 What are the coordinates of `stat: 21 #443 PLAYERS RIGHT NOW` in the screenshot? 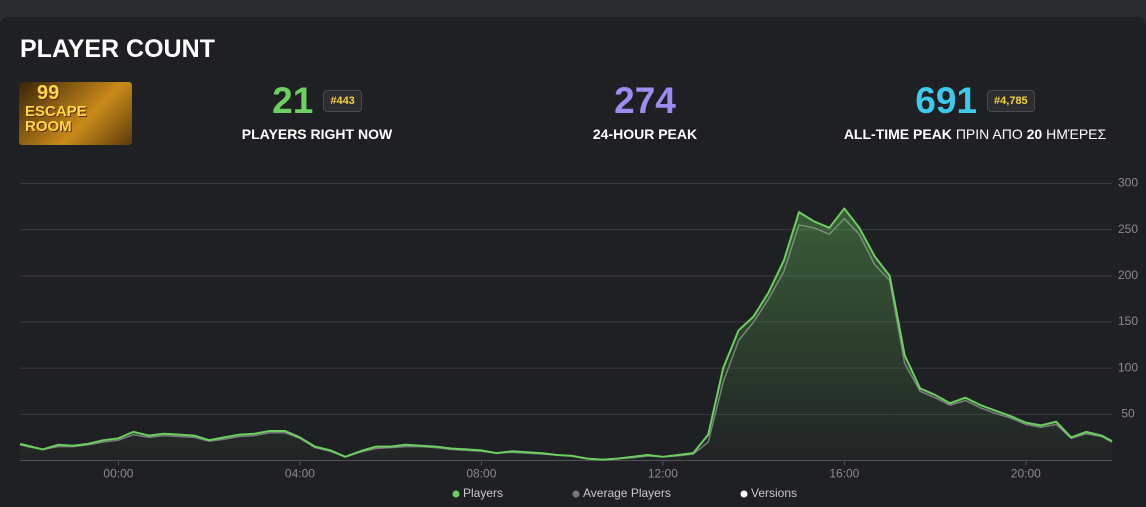 It's located at (317, 111).